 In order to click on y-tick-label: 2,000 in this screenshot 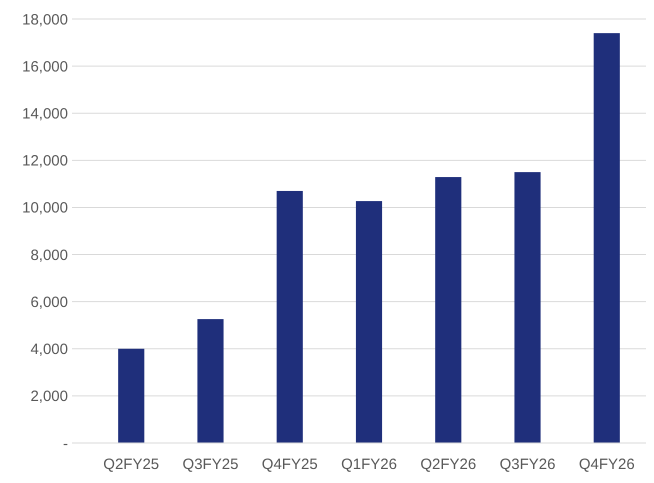, I will do `click(49, 397)`.